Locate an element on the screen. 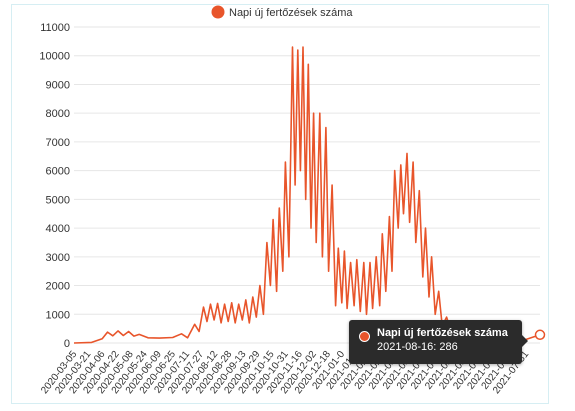 This screenshot has width=575, height=411. tooltip-marker is located at coordinates (364, 336).